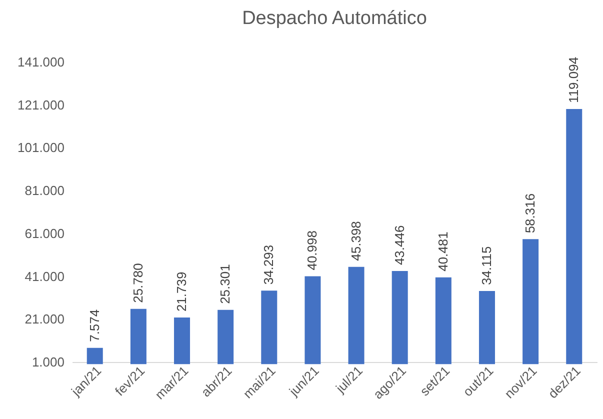 This screenshot has height=419, width=603. Describe the element at coordinates (486, 266) in the screenshot. I see `data-label: 34.115` at that location.